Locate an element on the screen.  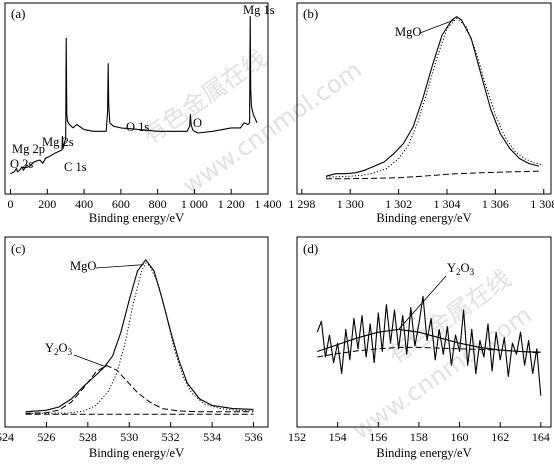
panel-a-x-tick-label: 1 200 is located at coordinates (231, 204).